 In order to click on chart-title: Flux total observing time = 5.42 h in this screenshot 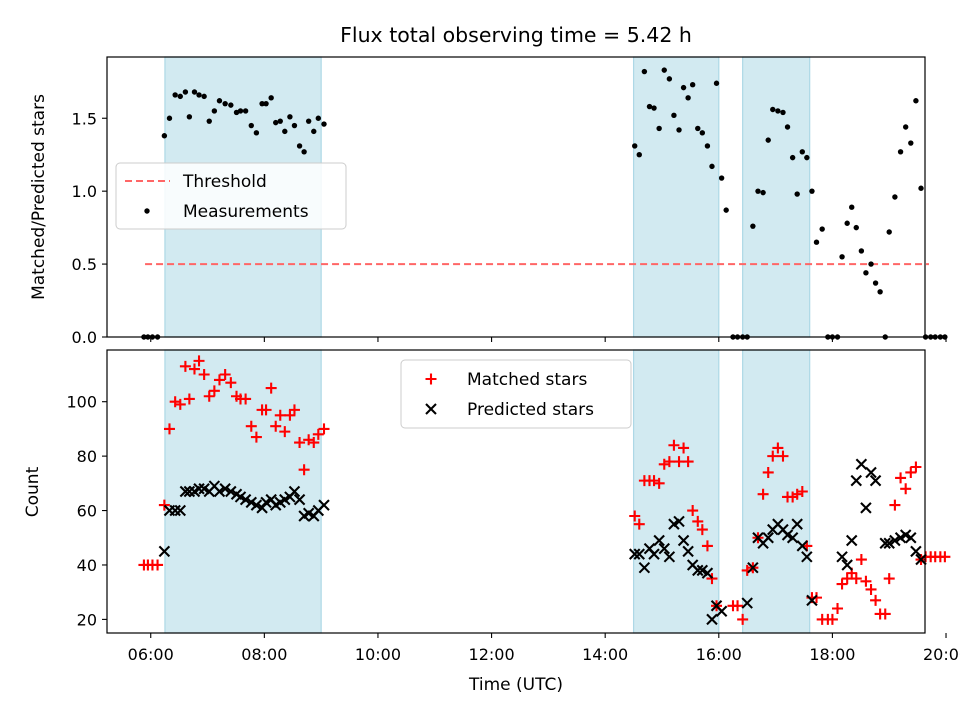, I will do `click(516, 35)`.